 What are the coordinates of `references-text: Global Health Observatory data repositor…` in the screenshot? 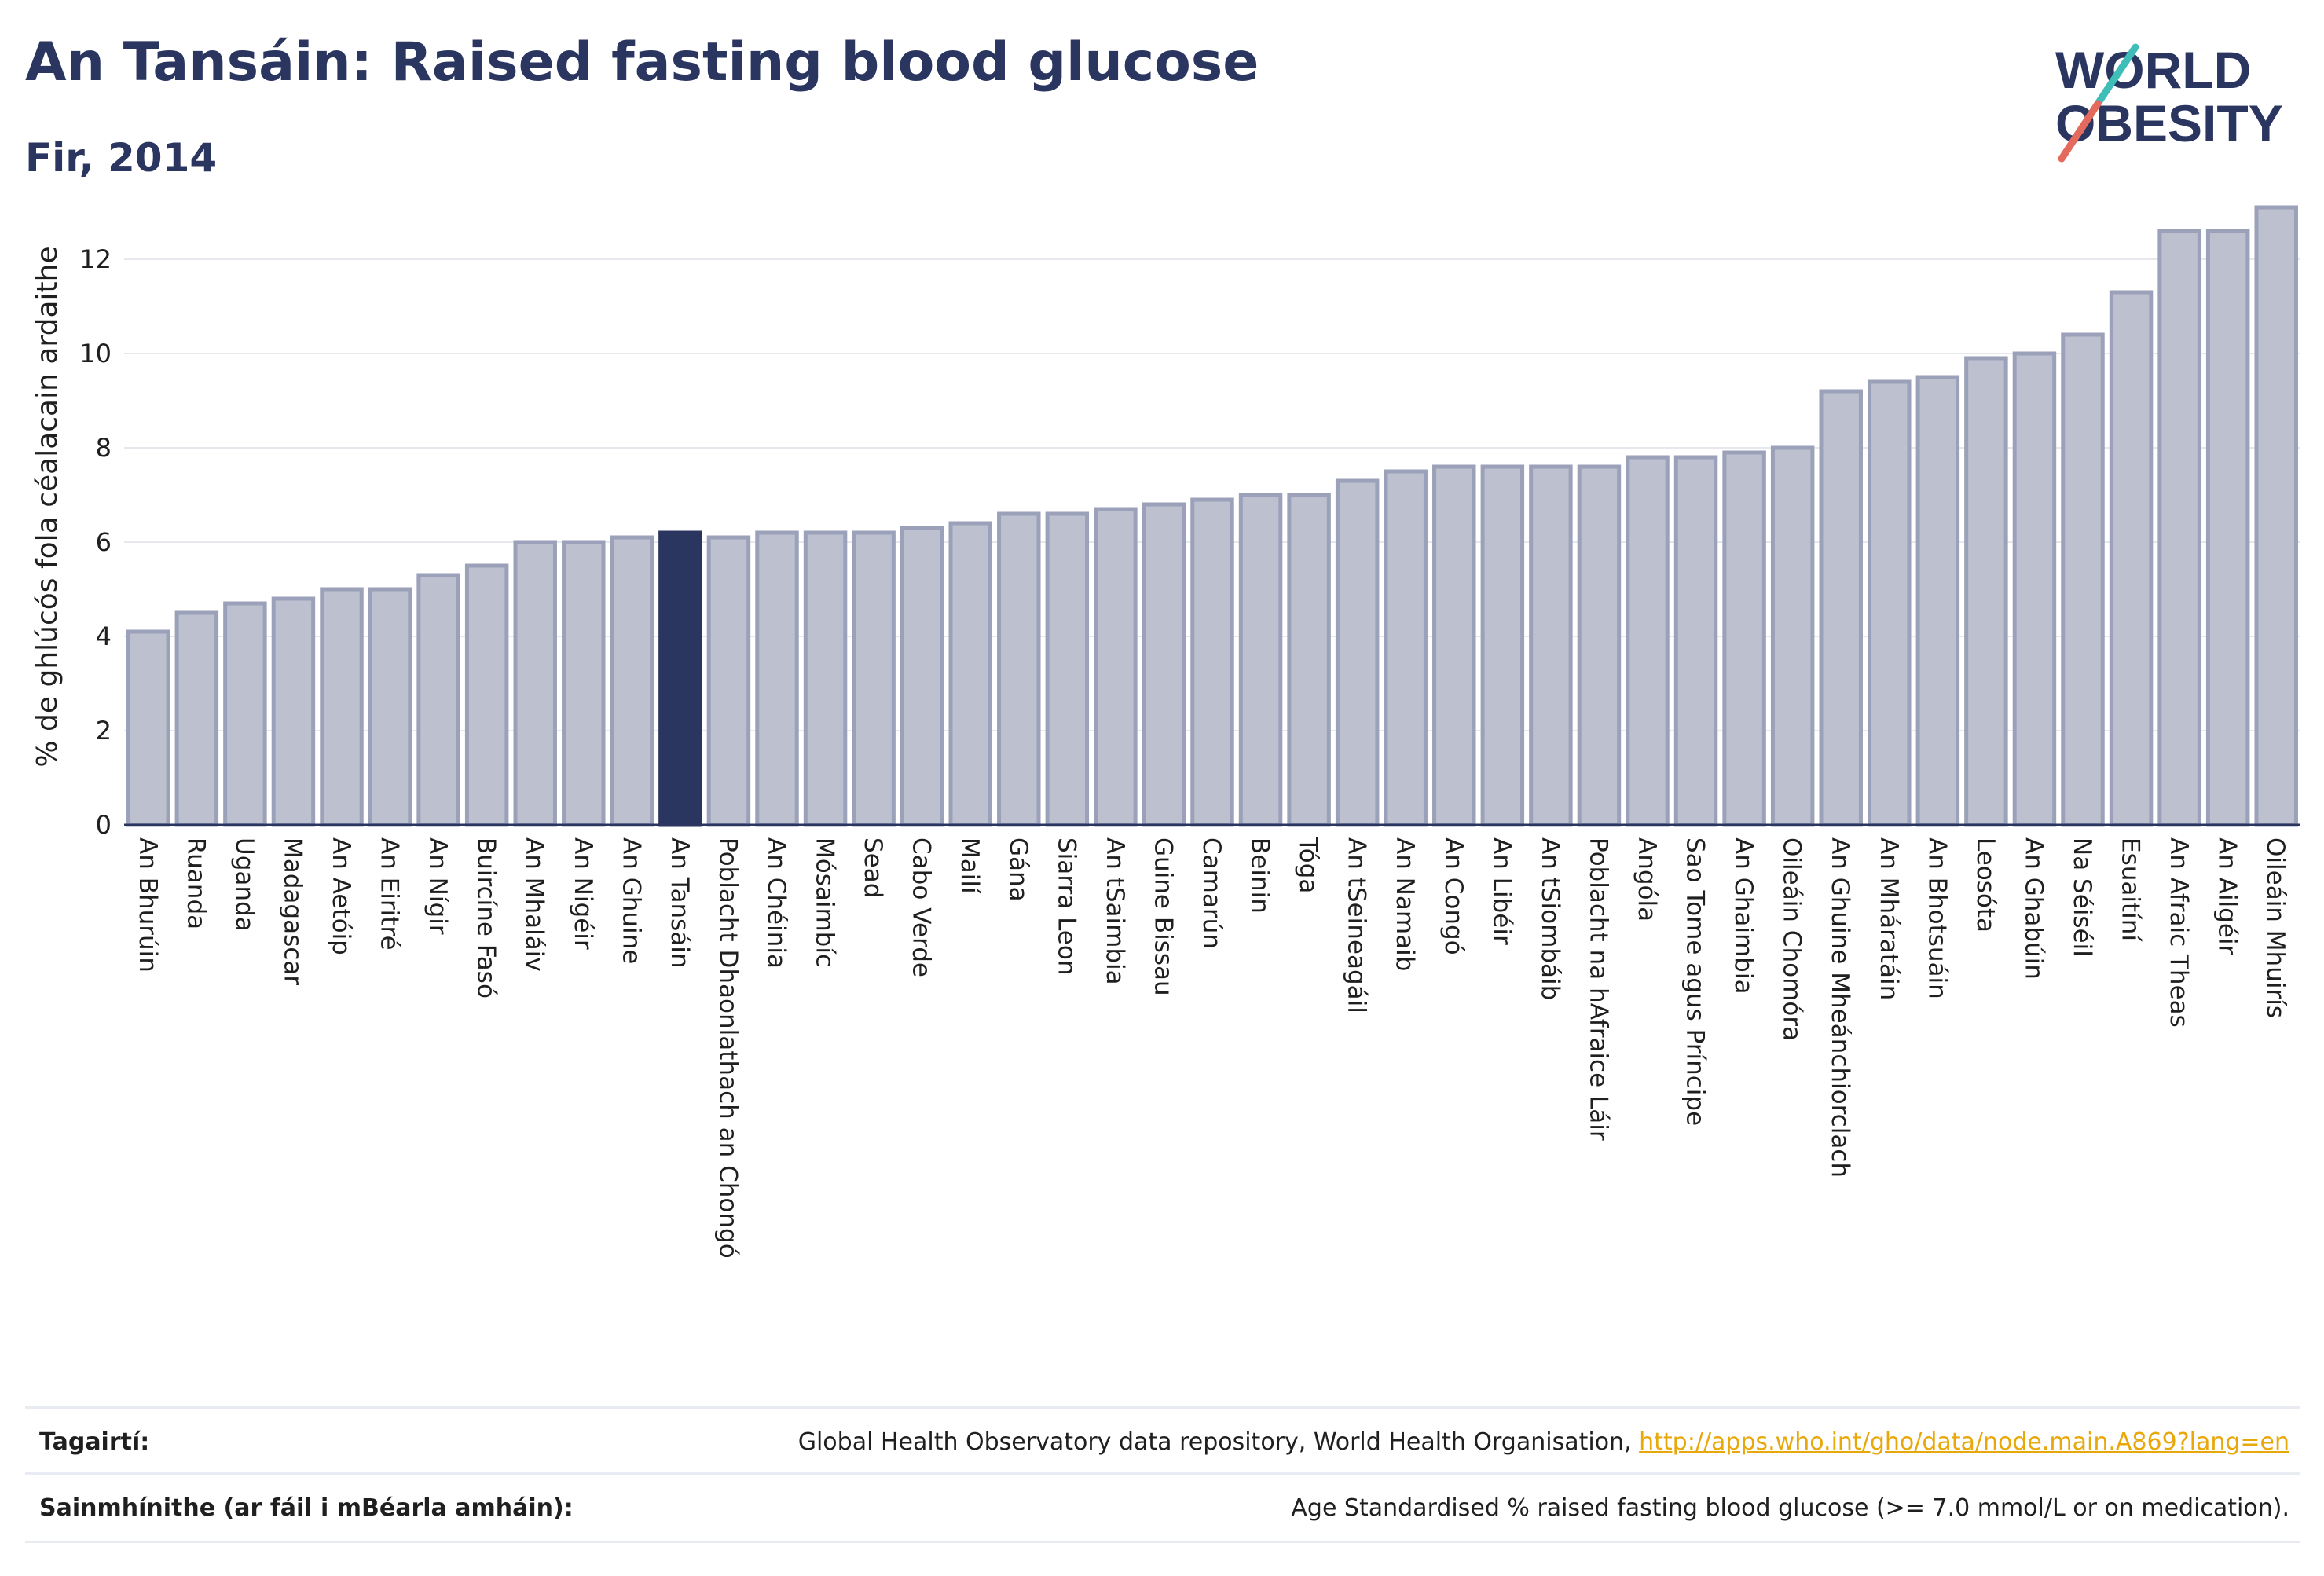 It's located at (1218, 1442).